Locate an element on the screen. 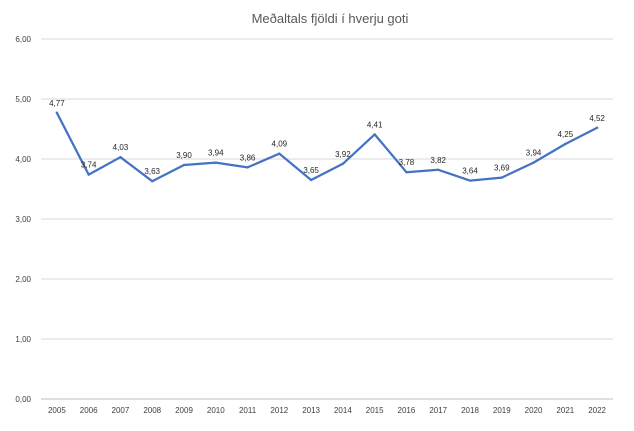  data-label: 3,64 is located at coordinates (470, 171).